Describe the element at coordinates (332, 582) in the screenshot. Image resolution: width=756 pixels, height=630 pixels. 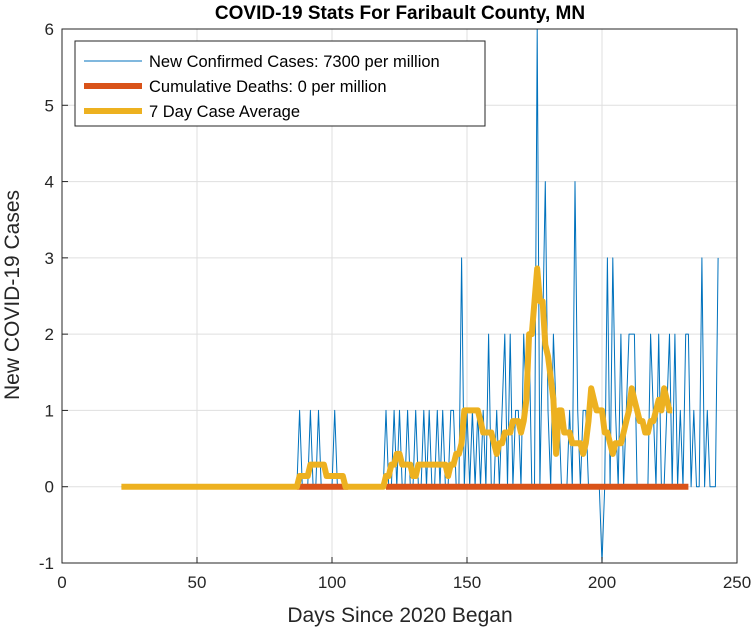
I see `x-tick-label: 100` at that location.